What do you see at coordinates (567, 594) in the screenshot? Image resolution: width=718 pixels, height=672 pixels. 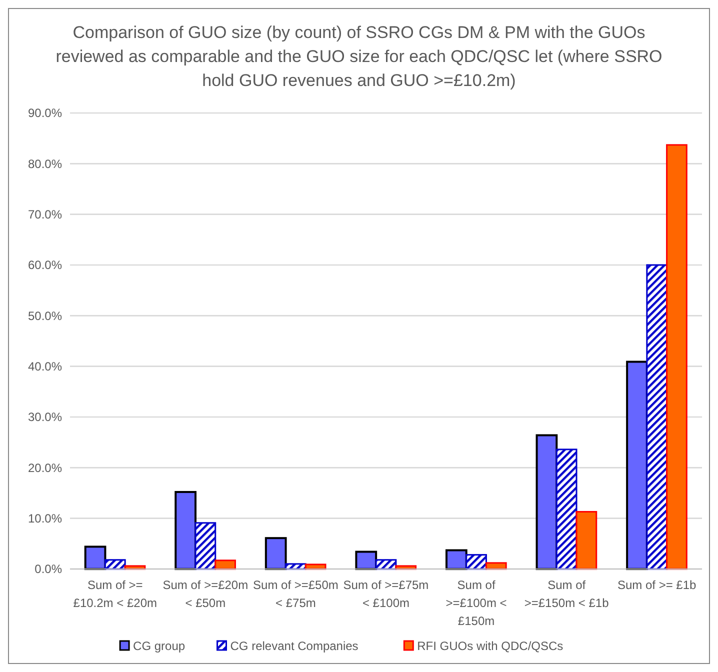 I see `x-tick-label: Sum of >=£150m < £1b` at bounding box center [567, 594].